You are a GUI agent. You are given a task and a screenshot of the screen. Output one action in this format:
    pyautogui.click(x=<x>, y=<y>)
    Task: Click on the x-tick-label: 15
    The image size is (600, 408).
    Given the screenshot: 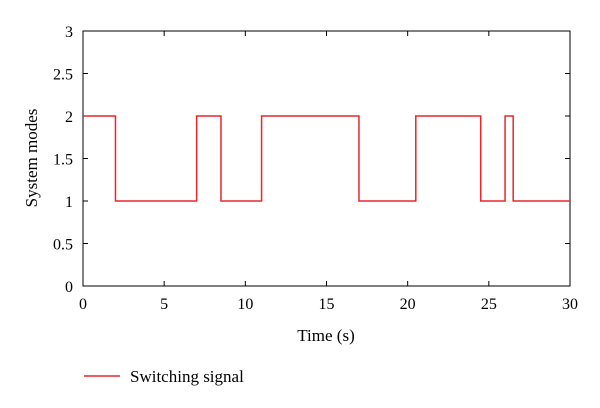 What is the action you would take?
    pyautogui.click(x=327, y=304)
    